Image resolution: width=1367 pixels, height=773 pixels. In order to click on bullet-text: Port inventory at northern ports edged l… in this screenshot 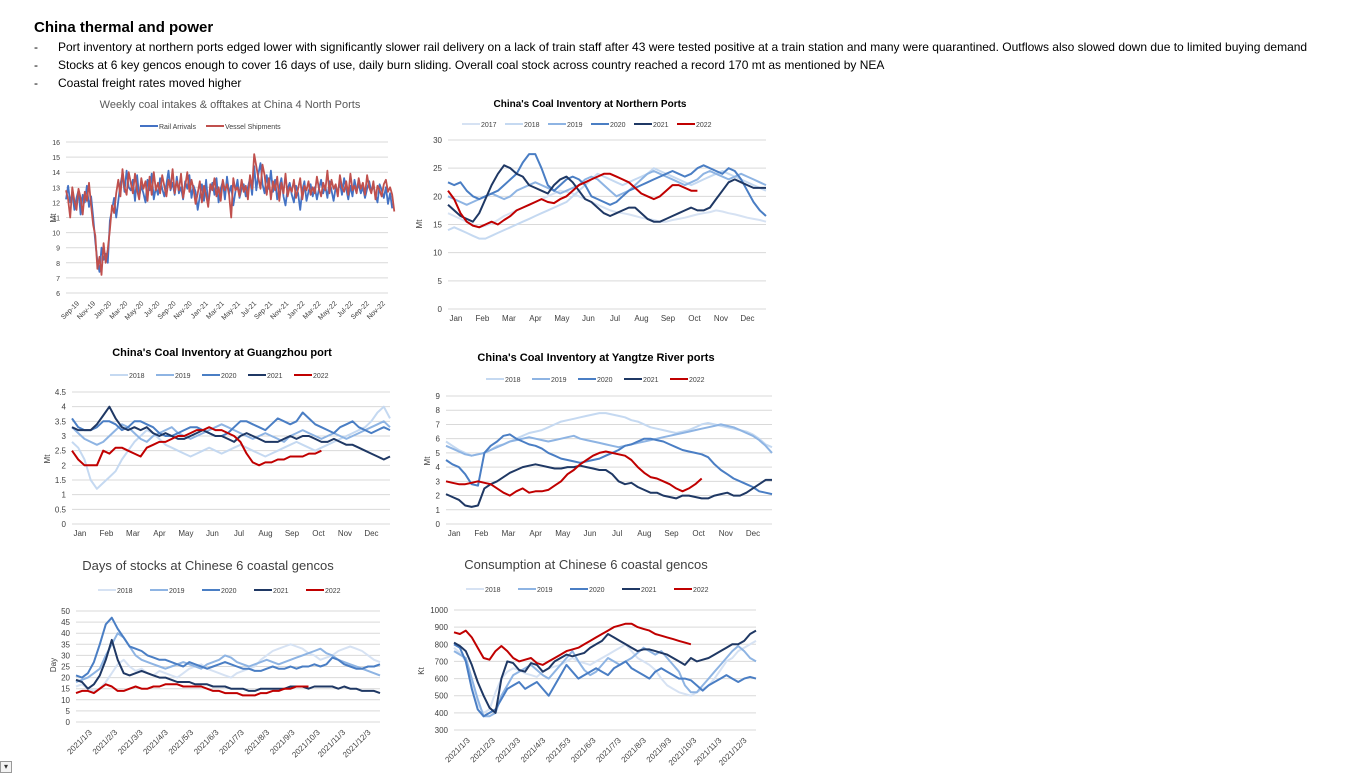, I will do `click(683, 47)`.